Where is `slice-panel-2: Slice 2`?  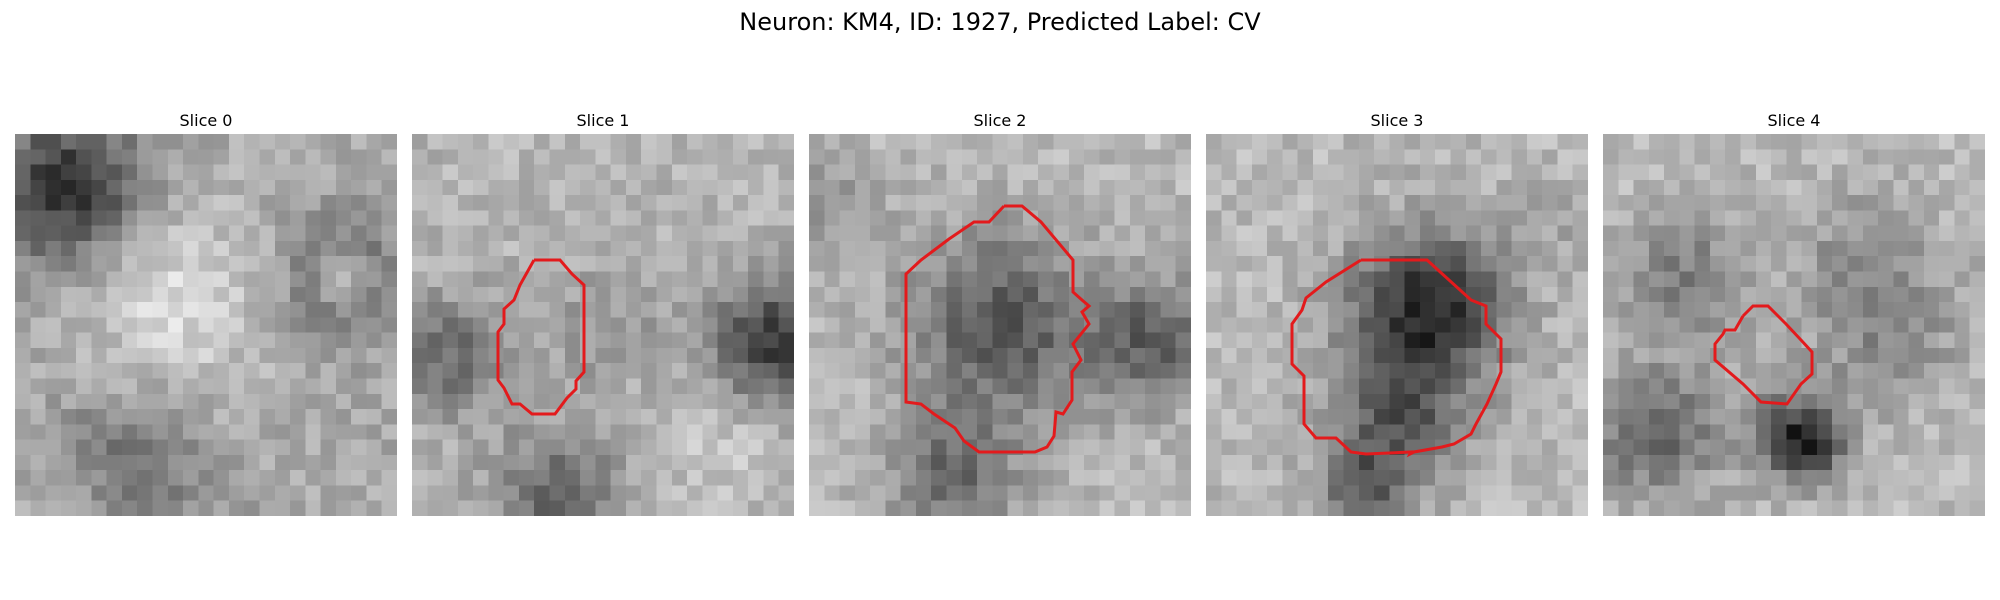
slice-panel-2: Slice 2 is located at coordinates (1000, 312).